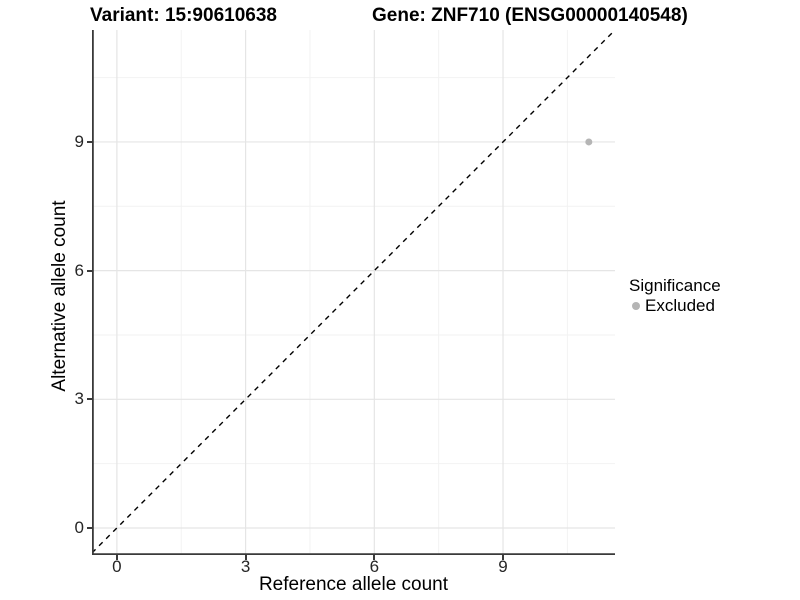  I want to click on legend-title: Significance, so click(675, 285).